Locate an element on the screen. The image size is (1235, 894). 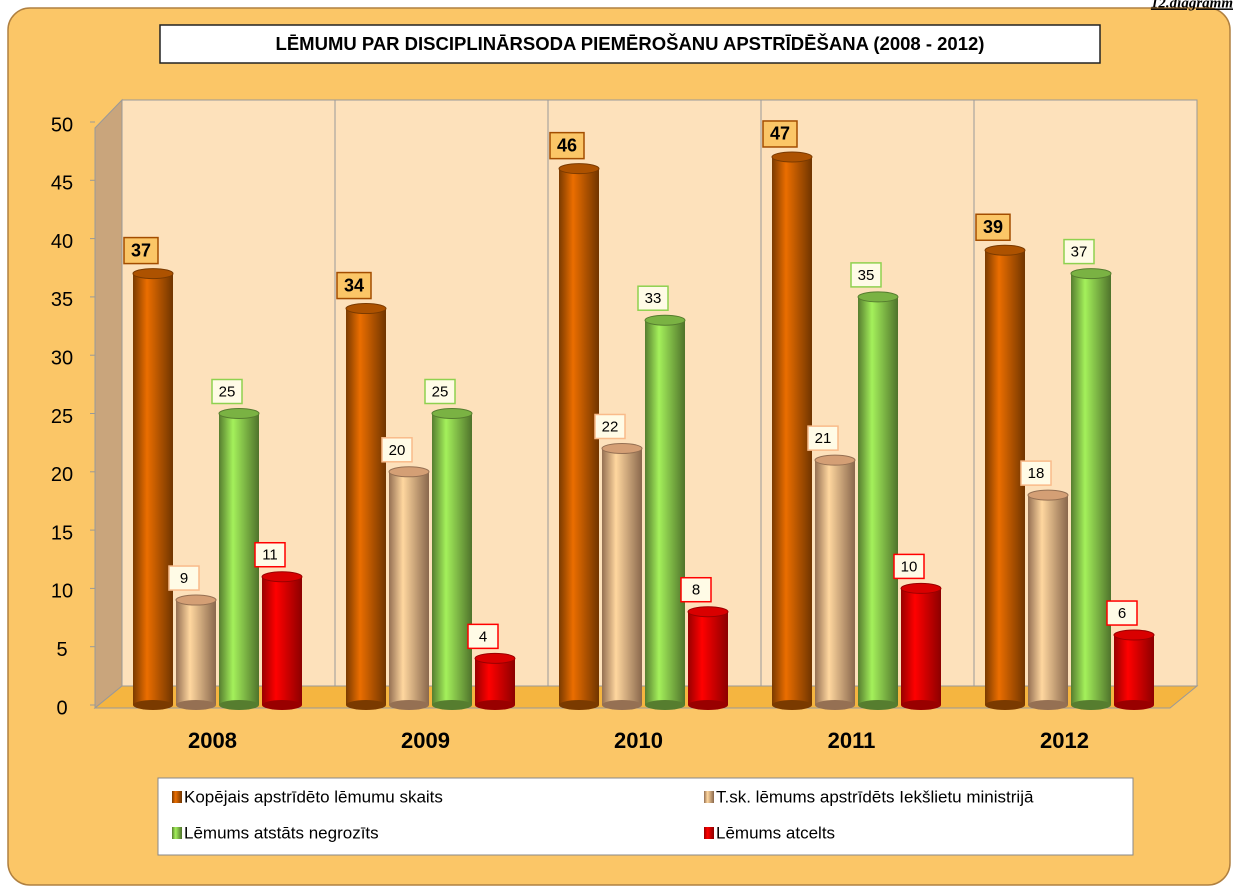
value-label: 33 is located at coordinates (653, 298).